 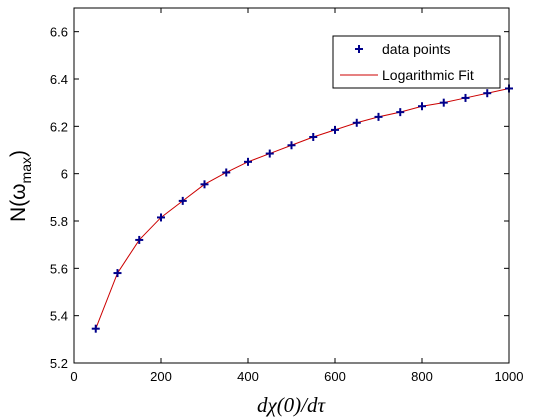 I want to click on legend: data points Logarithmic Fit, so click(x=416, y=62).